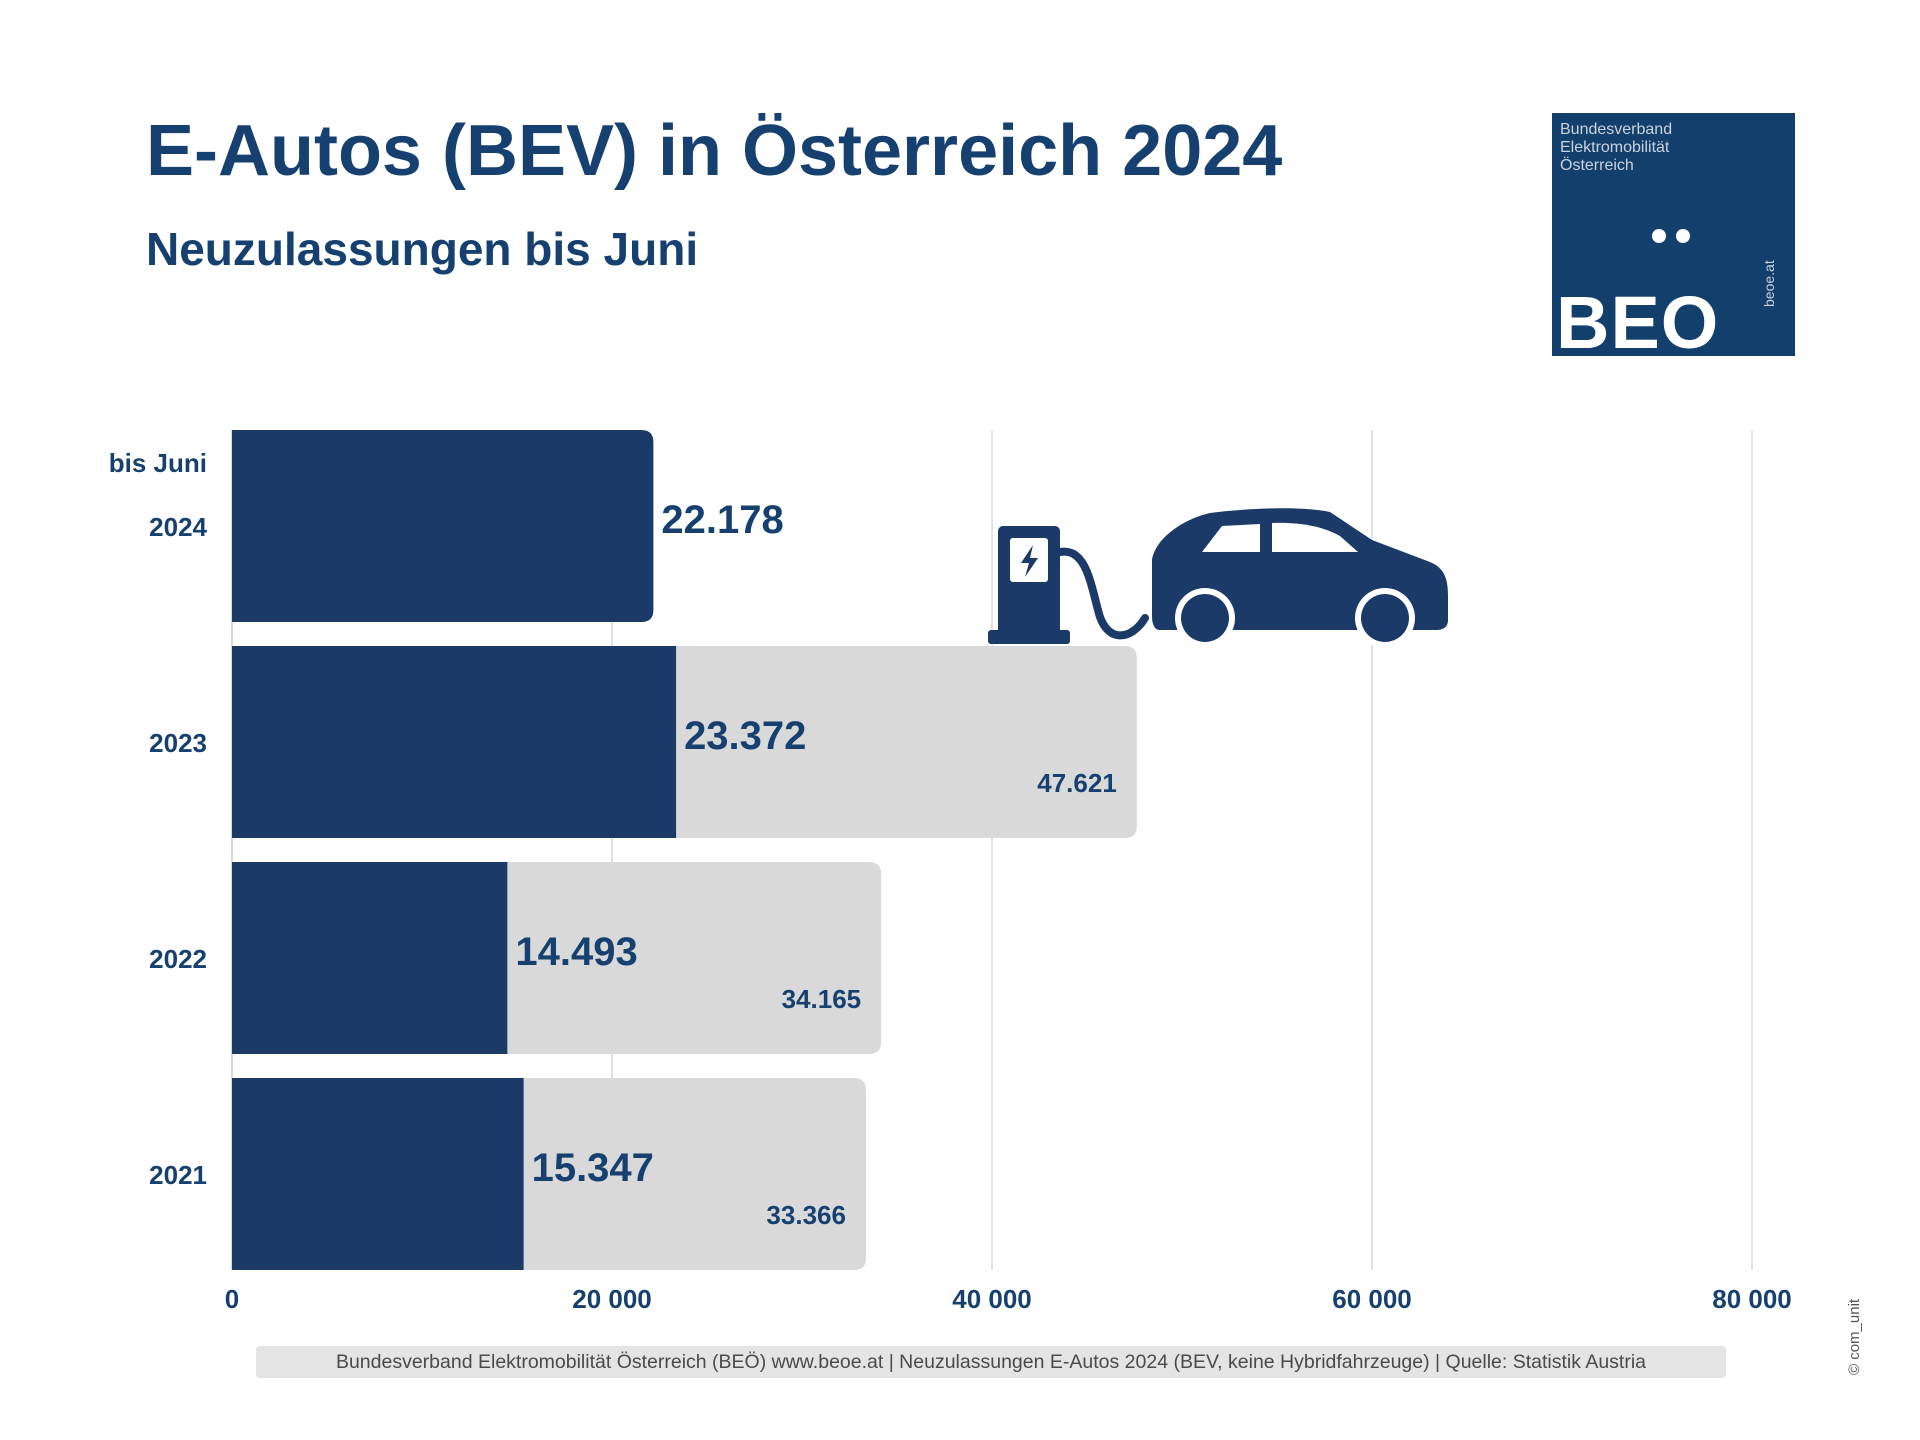 This screenshot has width=1920, height=1440. I want to click on bar-2022, so click(370, 958).